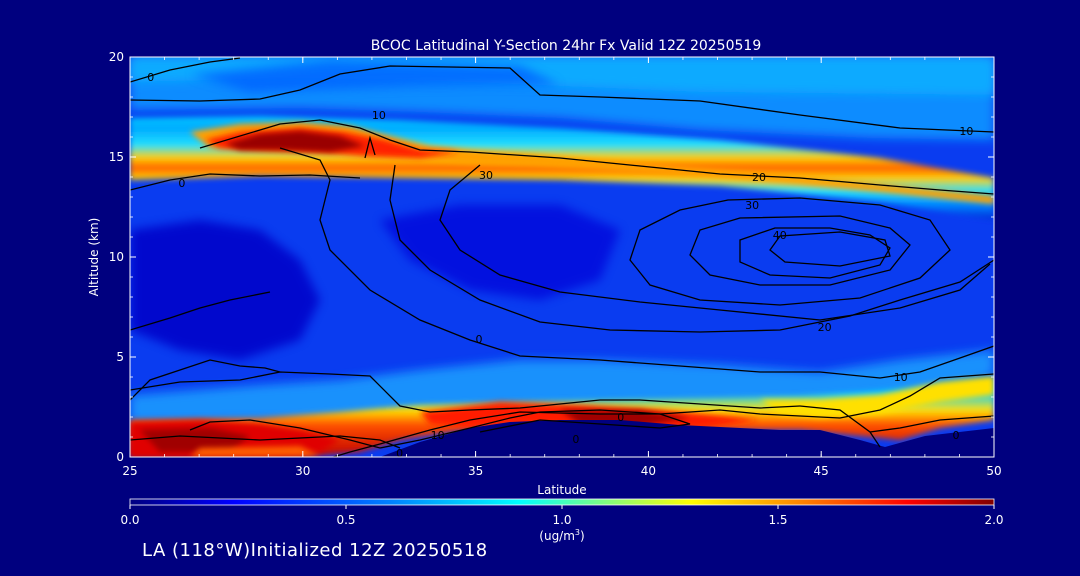 Image resolution: width=1080 pixels, height=576 pixels. I want to click on y-tick-label: 15, so click(116, 157).